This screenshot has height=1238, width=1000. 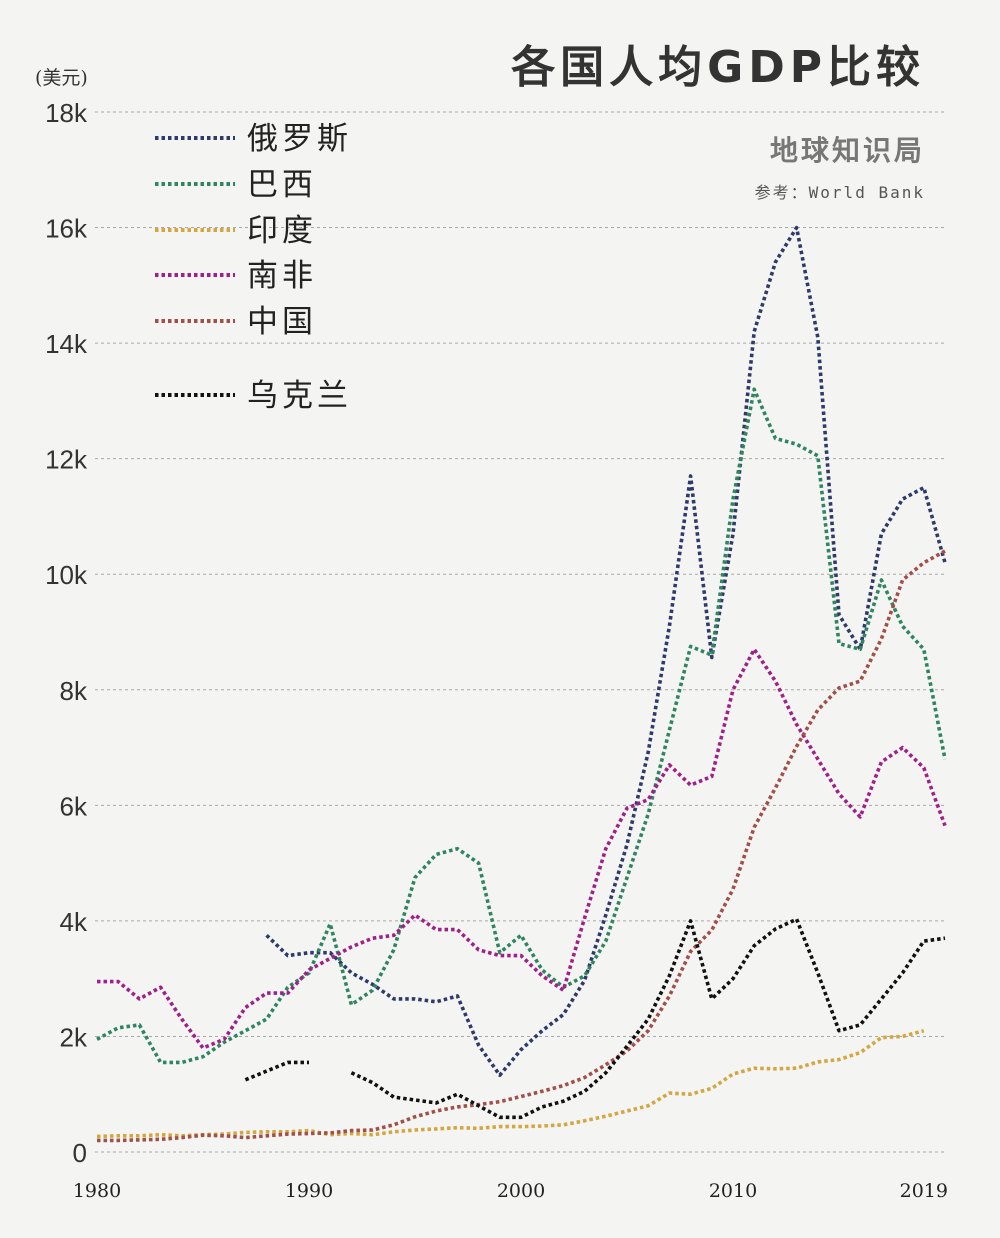 I want to click on y-axis-unit-label: (美元), so click(x=61, y=78).